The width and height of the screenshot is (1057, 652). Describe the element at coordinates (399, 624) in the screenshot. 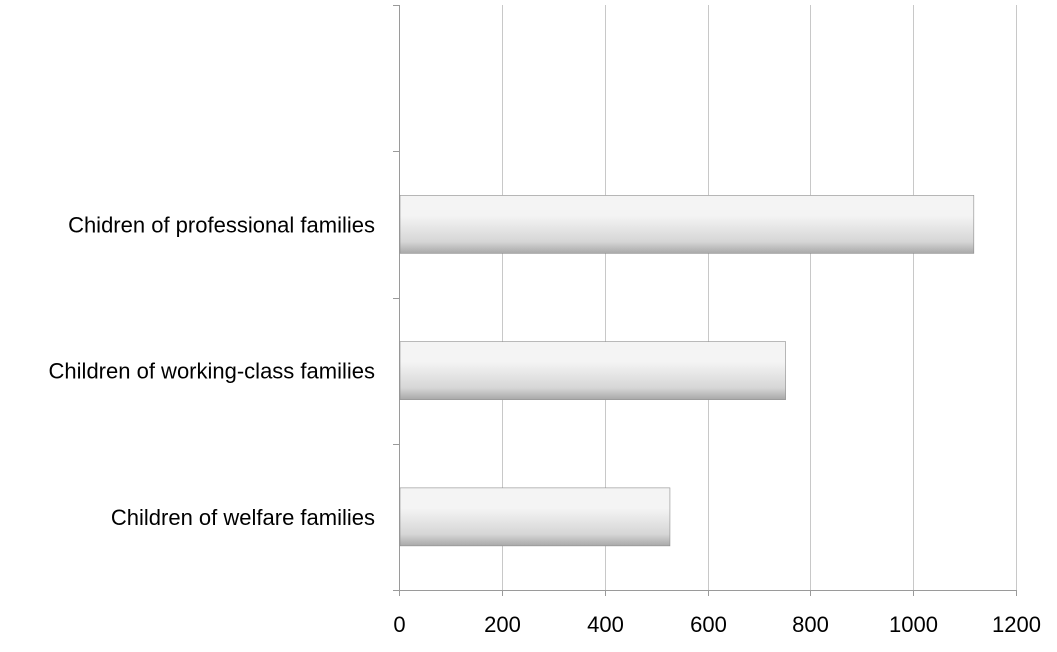

I see `x-tick-label: 0` at that location.